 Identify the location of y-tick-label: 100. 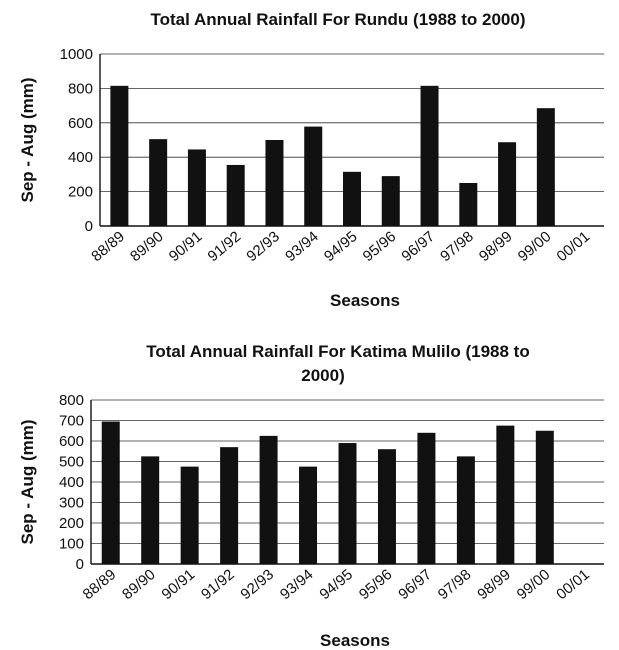
(71, 544).